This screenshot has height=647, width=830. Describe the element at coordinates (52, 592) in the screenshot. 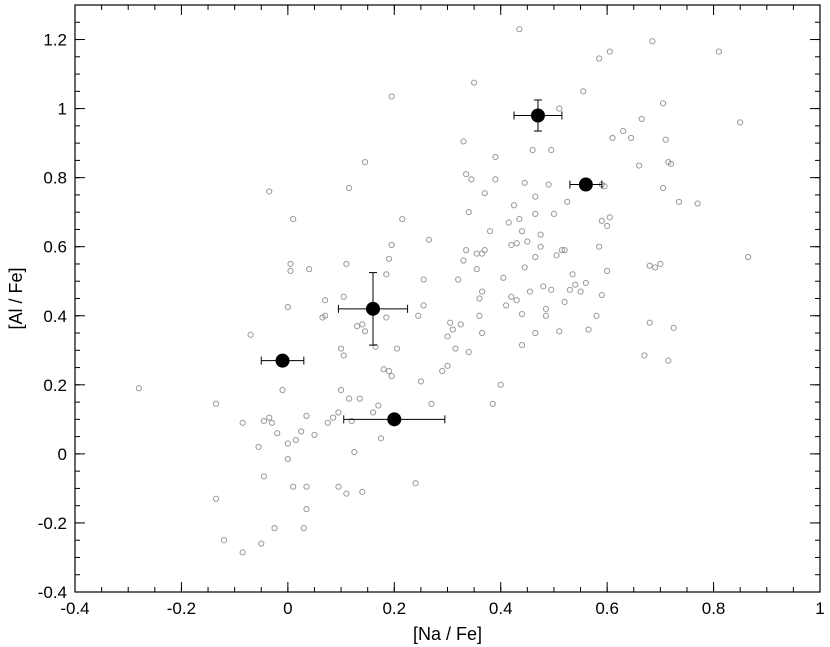

I see `y-tick-label: -0.4` at that location.